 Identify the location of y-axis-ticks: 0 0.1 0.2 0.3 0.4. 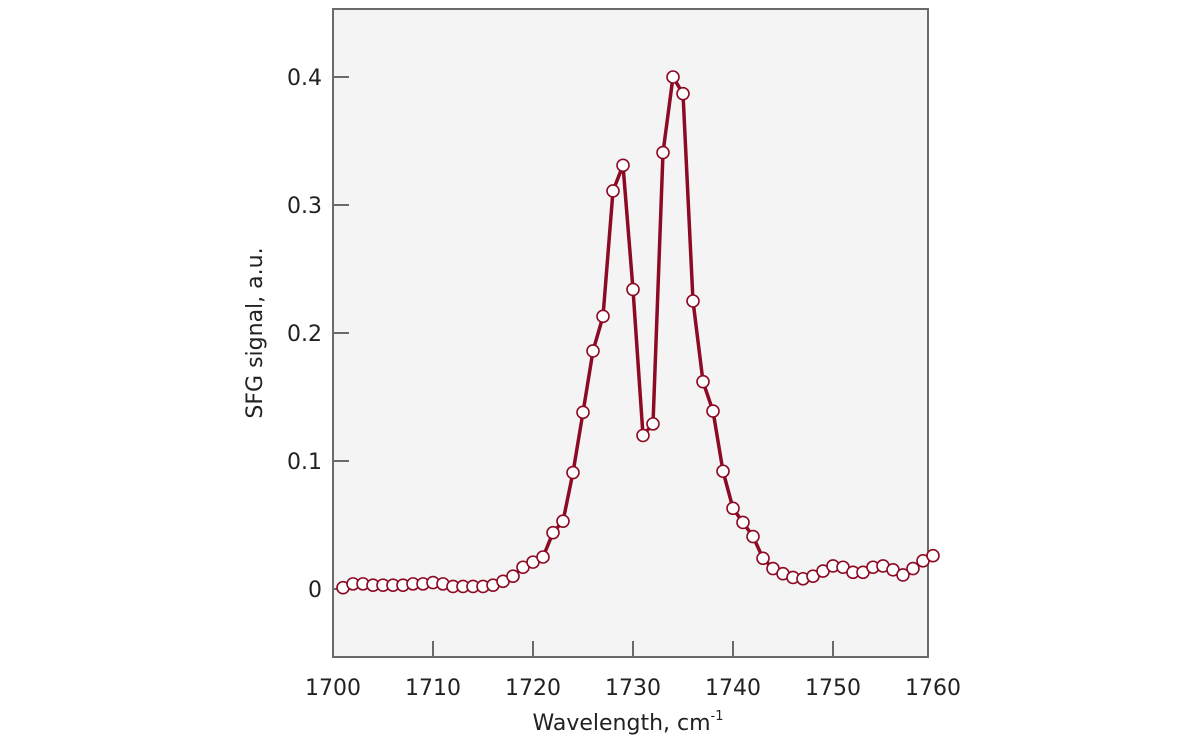
(318, 334).